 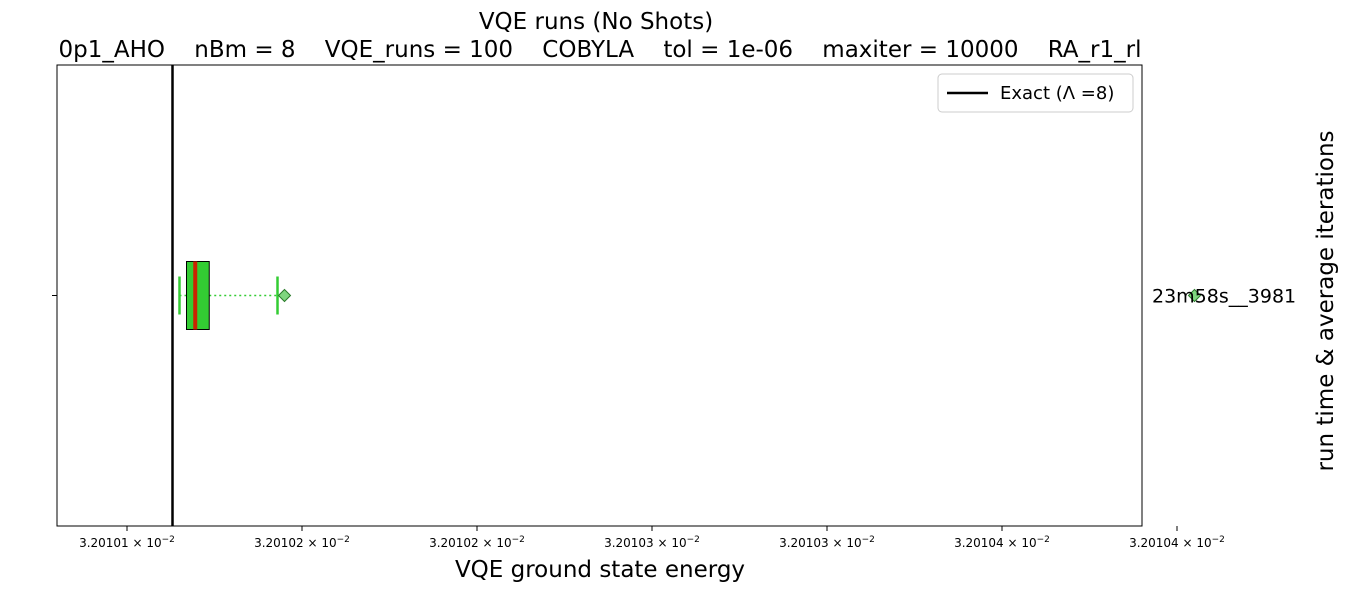 What do you see at coordinates (1224, 297) in the screenshot?
I see `category-label: 23m58s__3981` at bounding box center [1224, 297].